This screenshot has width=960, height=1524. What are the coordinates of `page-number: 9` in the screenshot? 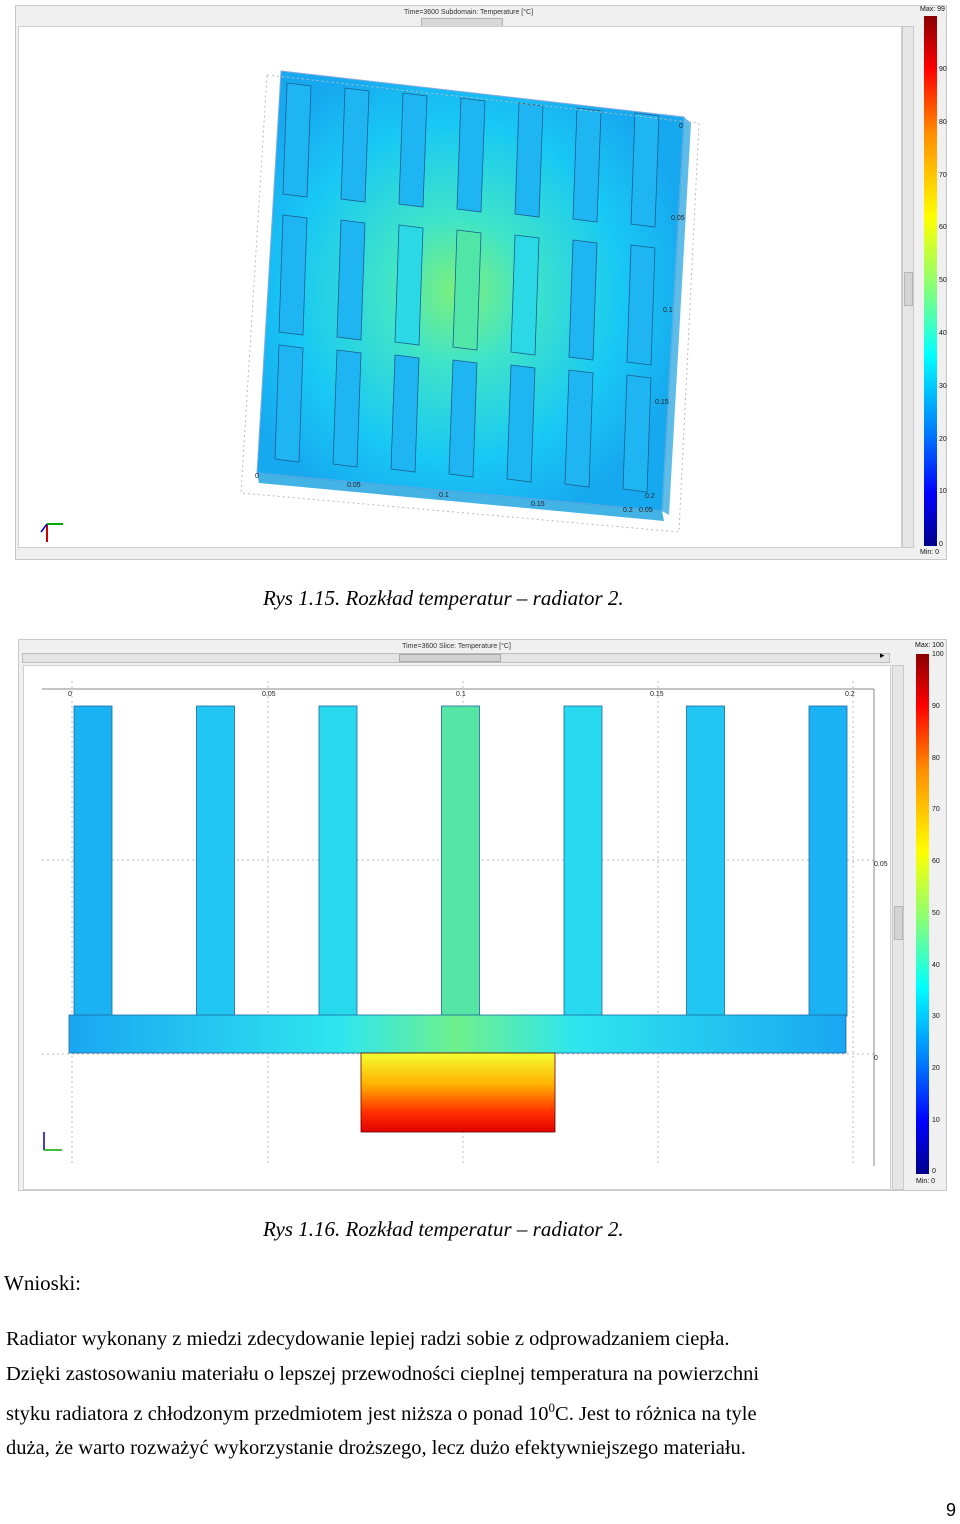 It's located at (950, 1510).